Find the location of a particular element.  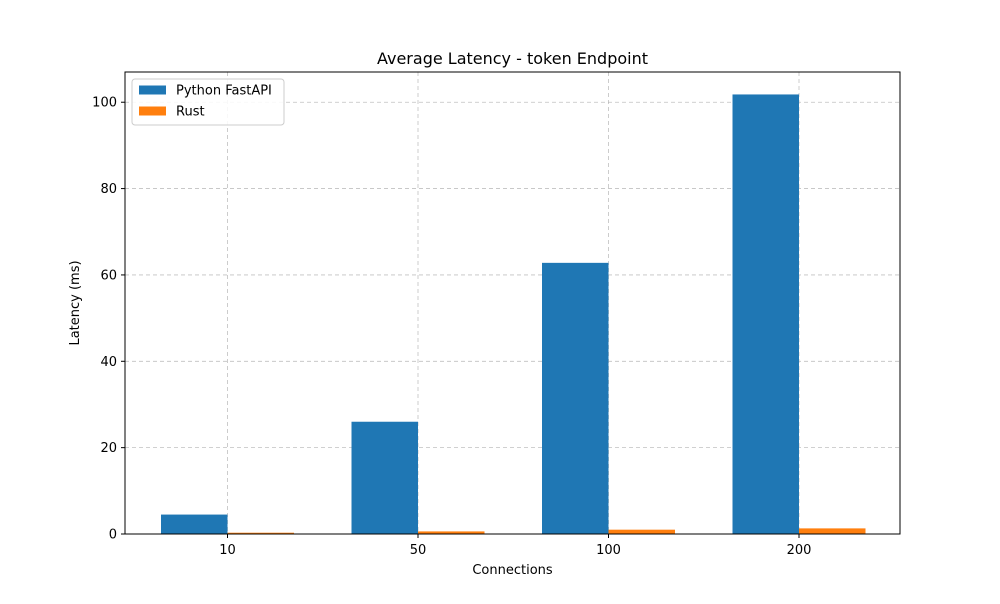

legend: Python FastAPI Rust is located at coordinates (208, 102).